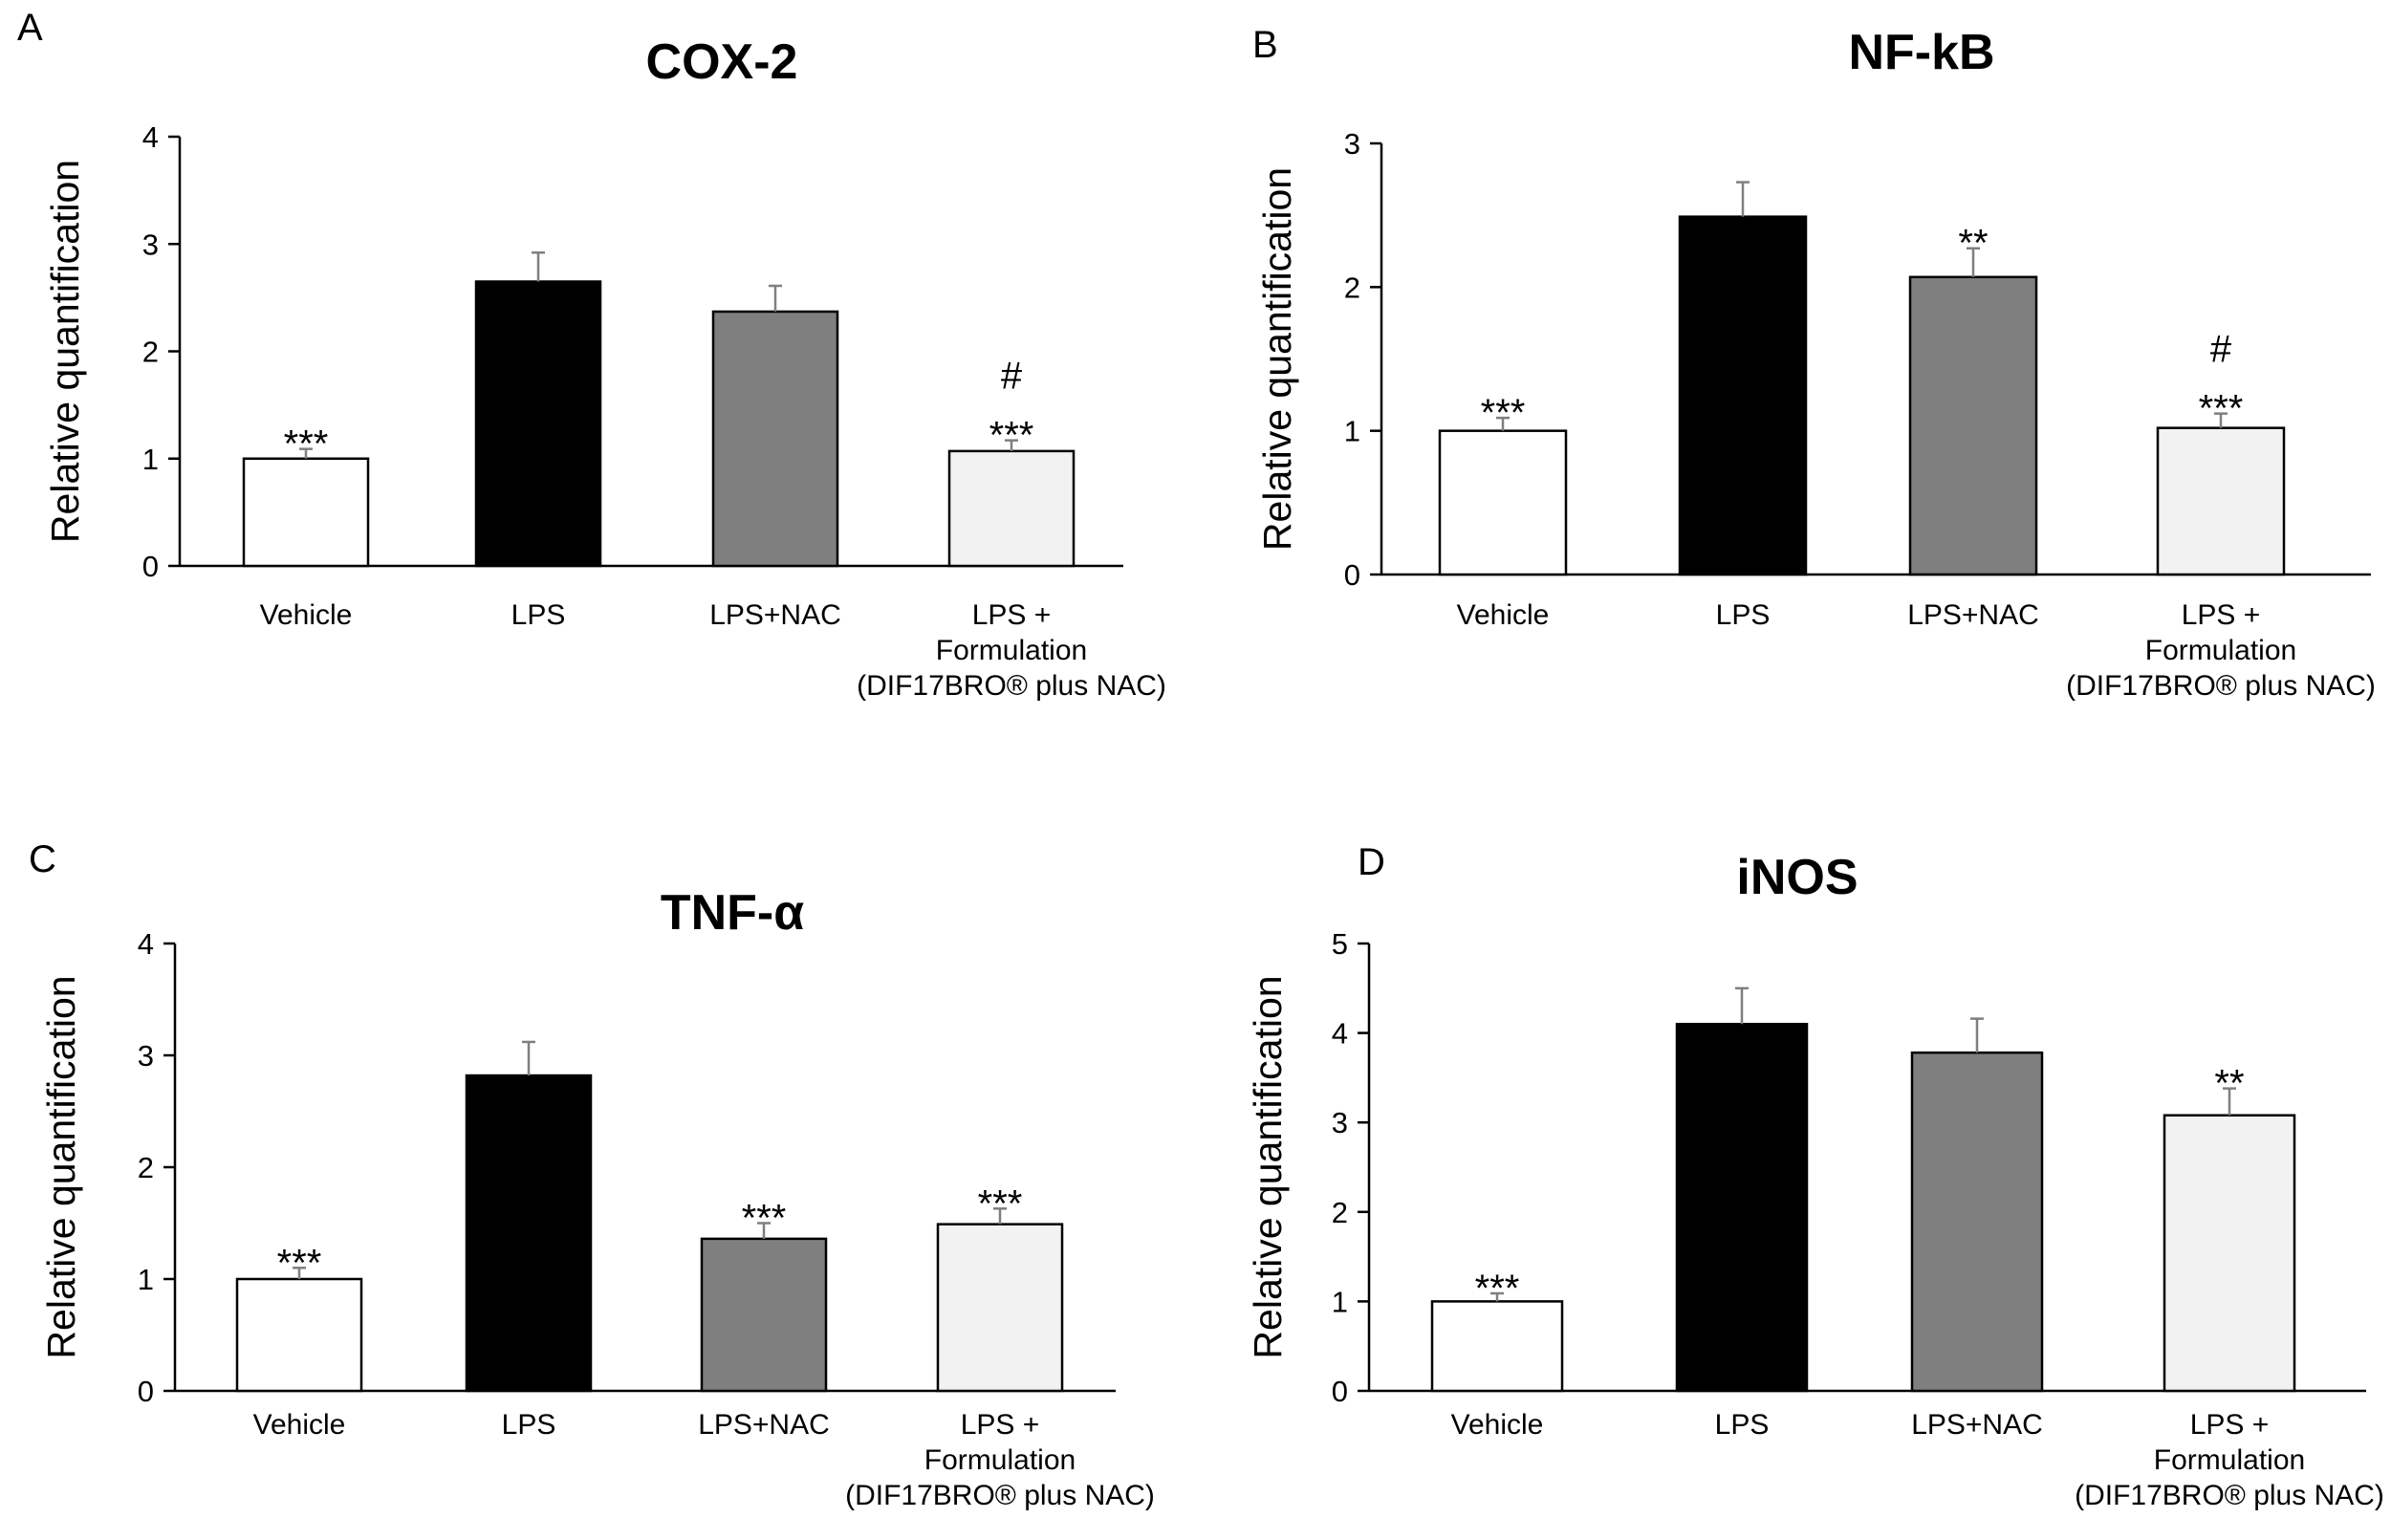 This screenshot has height=1540, width=2391. I want to click on category-label-d-formulation: LPS +, so click(2230, 1425).